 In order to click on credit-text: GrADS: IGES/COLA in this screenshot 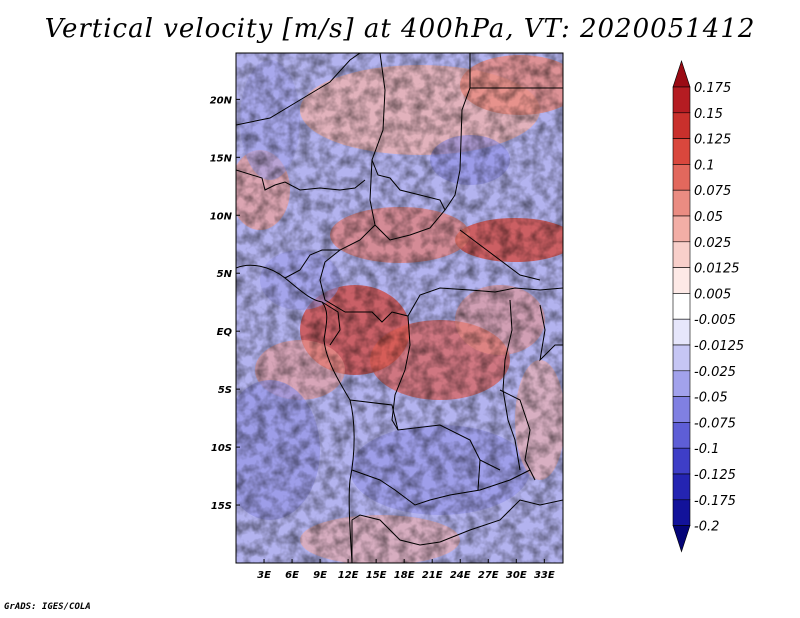, I will do `click(47, 607)`.